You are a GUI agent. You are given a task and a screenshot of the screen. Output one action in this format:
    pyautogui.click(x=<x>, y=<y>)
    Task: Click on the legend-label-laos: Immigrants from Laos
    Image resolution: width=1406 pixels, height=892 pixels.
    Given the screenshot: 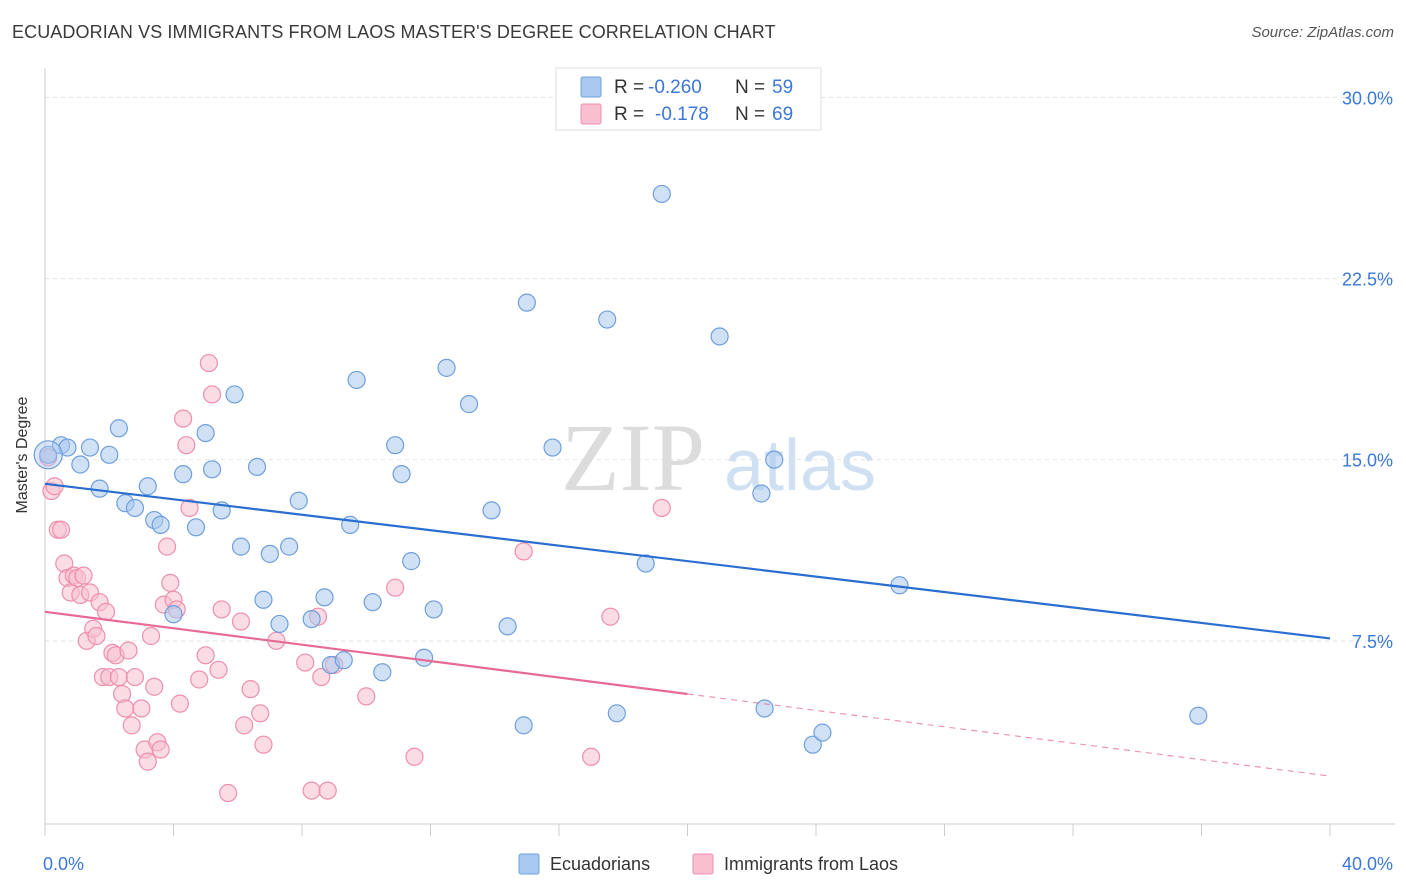 What is the action you would take?
    pyautogui.click(x=811, y=864)
    